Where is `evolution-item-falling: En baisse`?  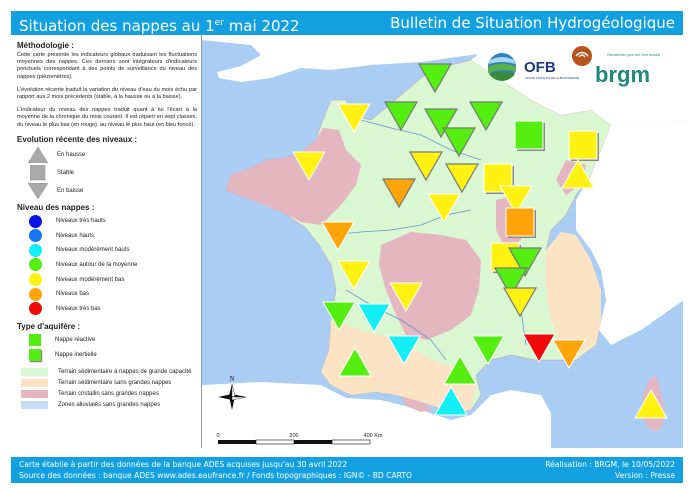 evolution-item-falling: En baisse is located at coordinates (107, 191).